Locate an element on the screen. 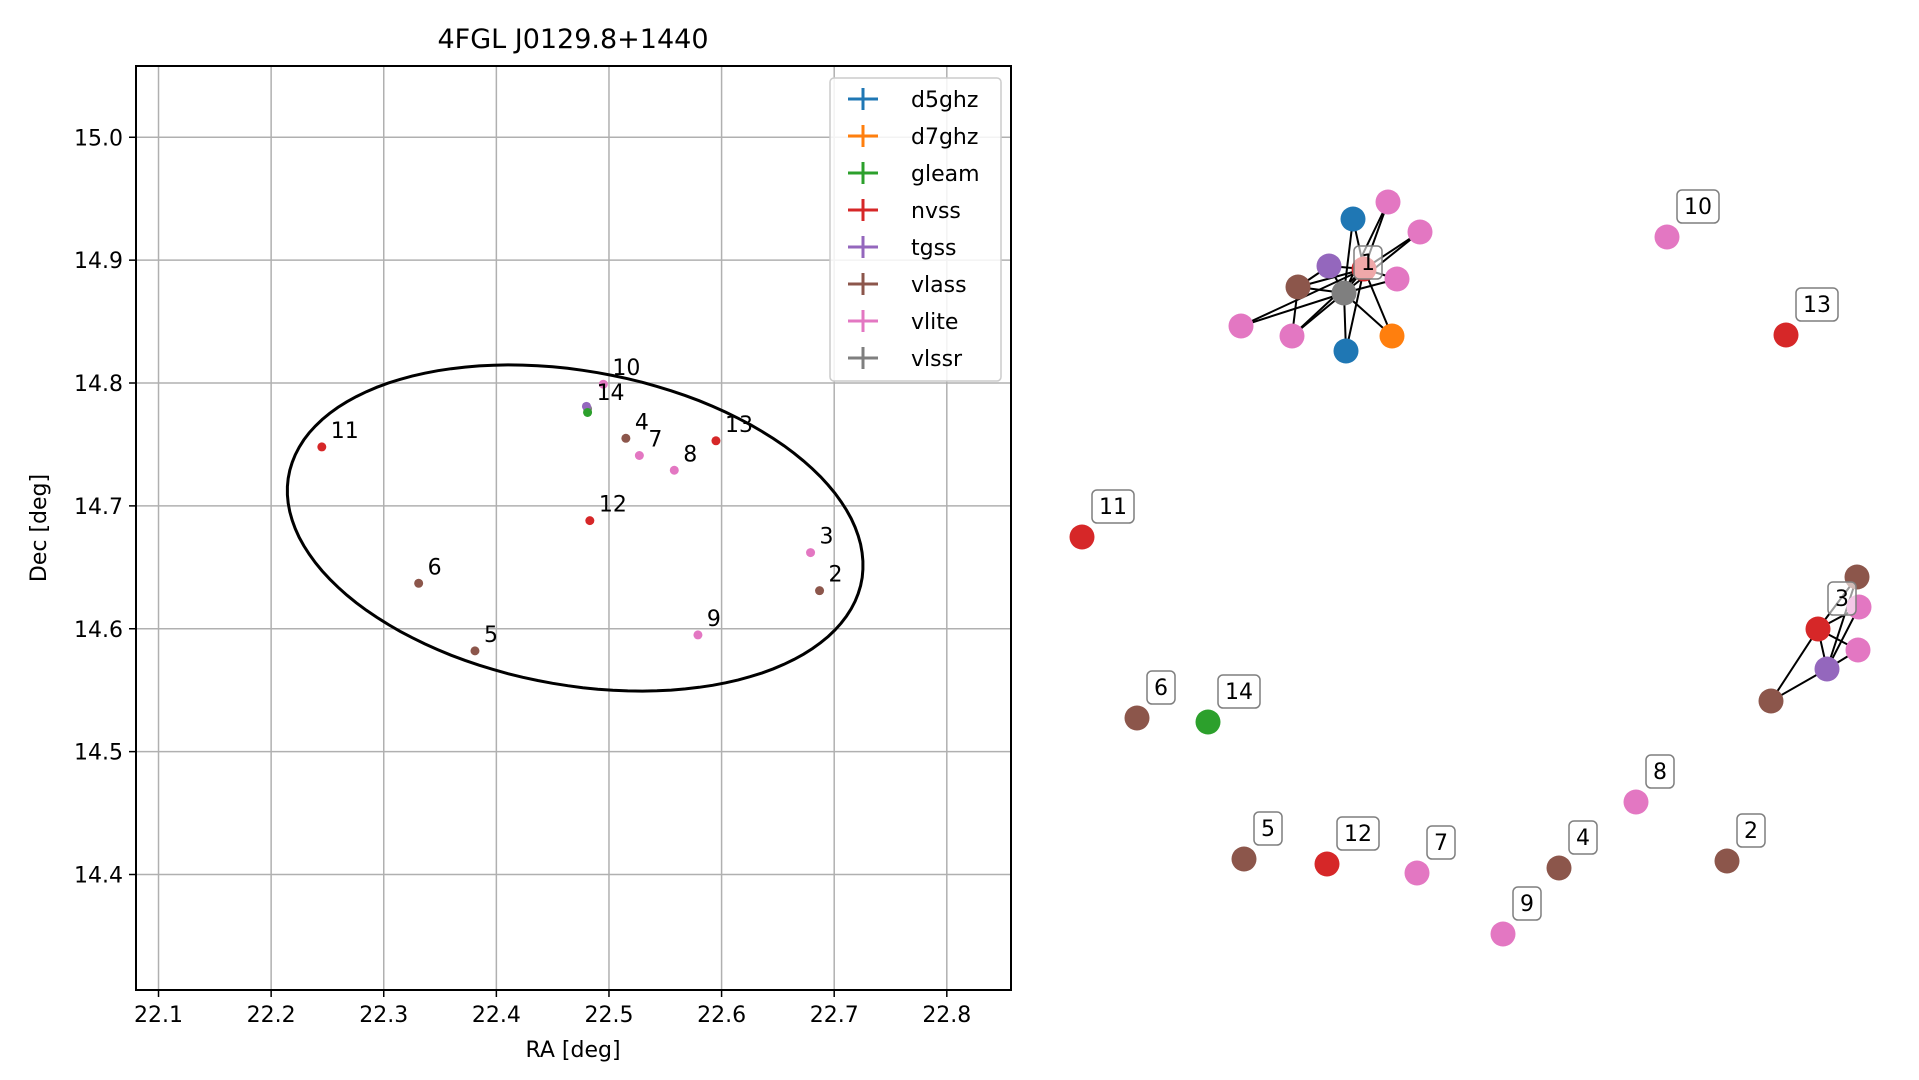 This screenshot has height=1080, width=1919. node-label-text: 11 is located at coordinates (1113, 507).